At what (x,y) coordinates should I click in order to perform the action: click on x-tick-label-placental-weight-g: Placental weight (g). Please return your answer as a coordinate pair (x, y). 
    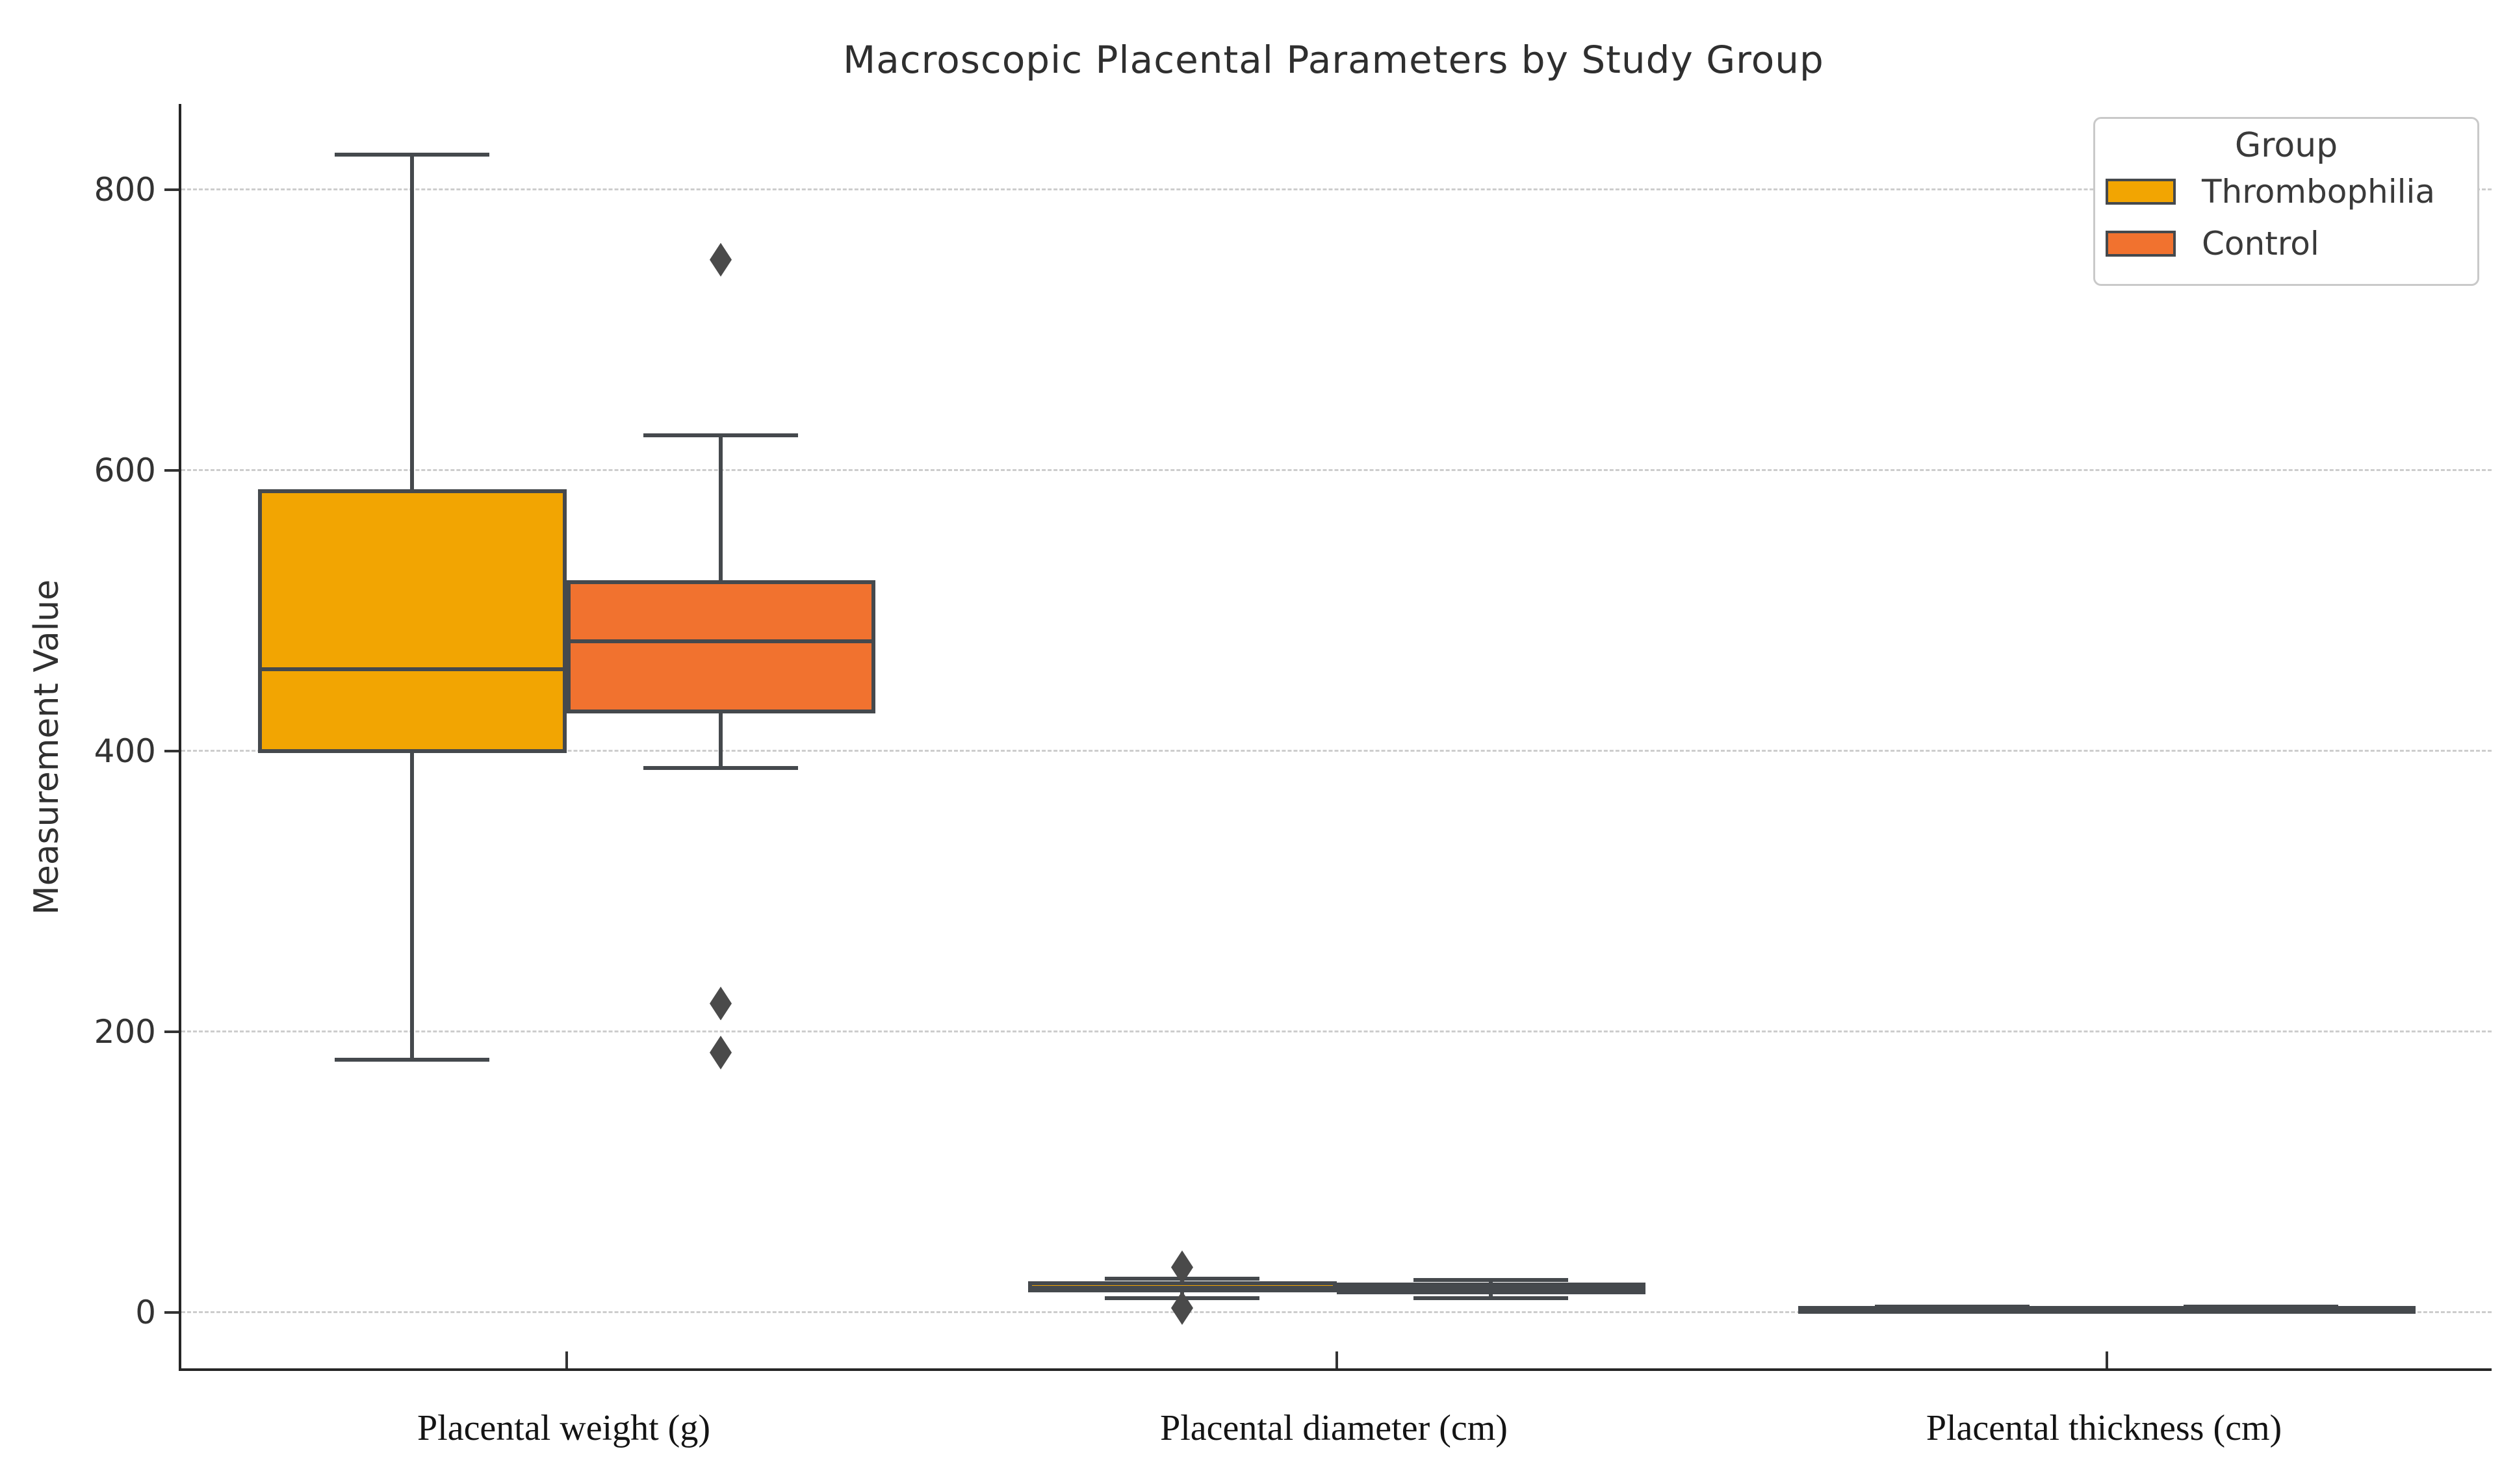
    Looking at the image, I should click on (563, 1428).